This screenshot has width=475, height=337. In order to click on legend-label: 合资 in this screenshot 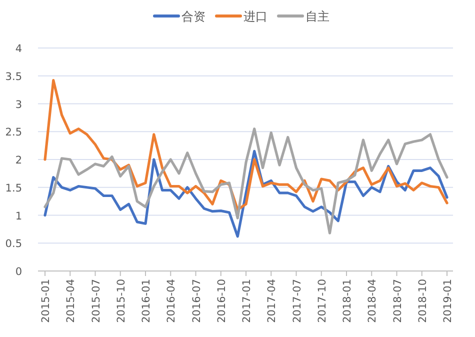, I will do `click(194, 17)`.